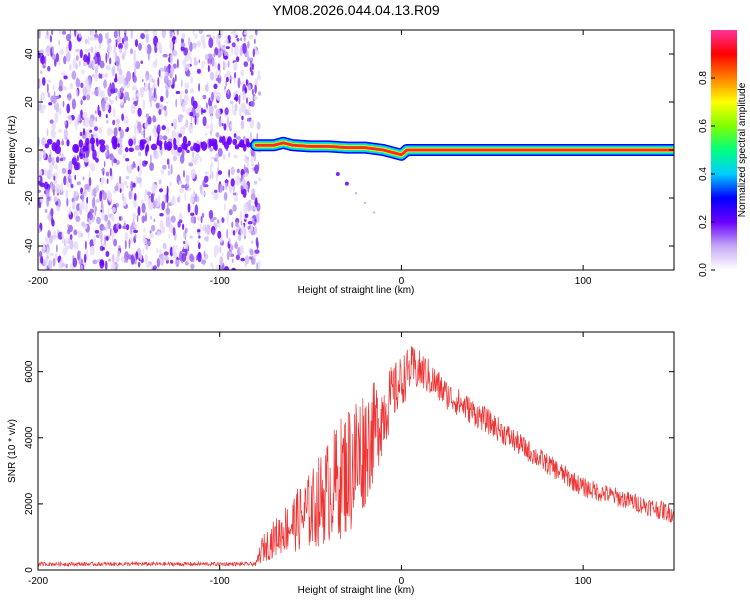 This screenshot has width=750, height=600. What do you see at coordinates (220, 281) in the screenshot?
I see `spectrogram-x-tick-label: -100` at bounding box center [220, 281].